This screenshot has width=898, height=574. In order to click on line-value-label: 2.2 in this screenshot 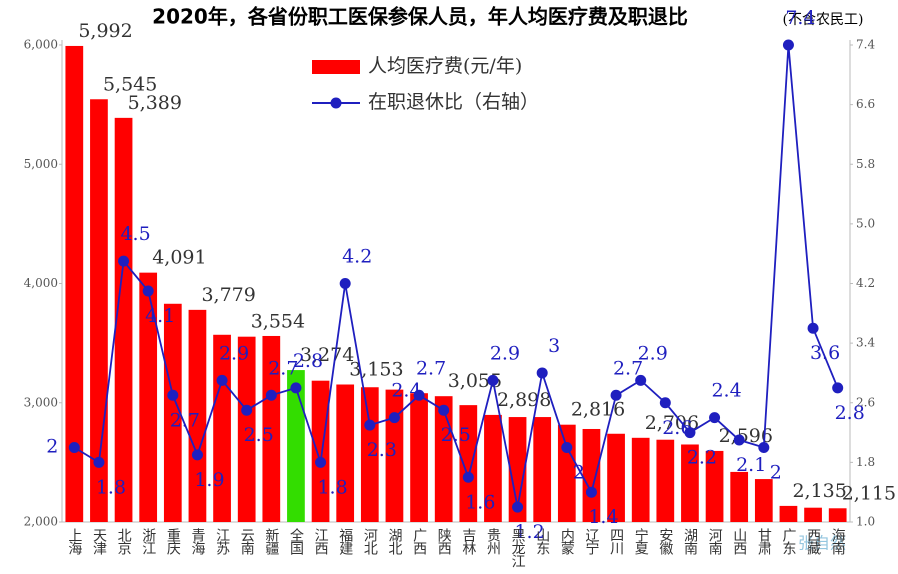, I will do `click(702, 458)`.